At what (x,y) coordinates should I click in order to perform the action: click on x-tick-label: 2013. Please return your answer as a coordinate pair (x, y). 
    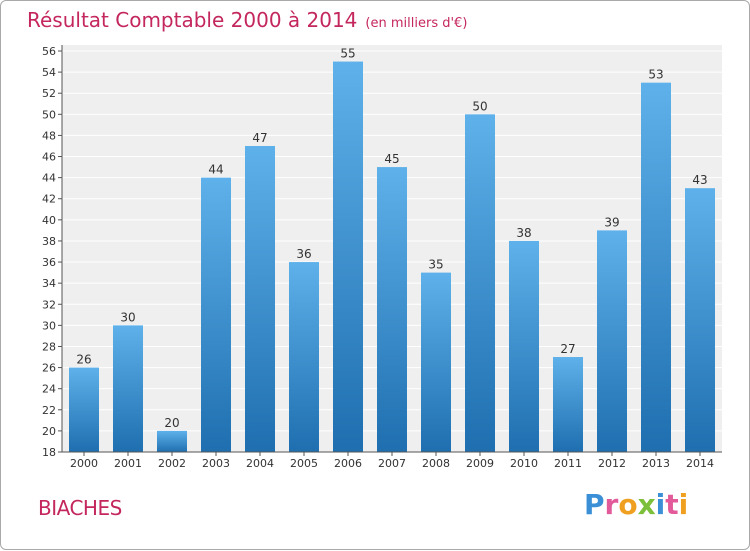
    Looking at the image, I should click on (656, 463).